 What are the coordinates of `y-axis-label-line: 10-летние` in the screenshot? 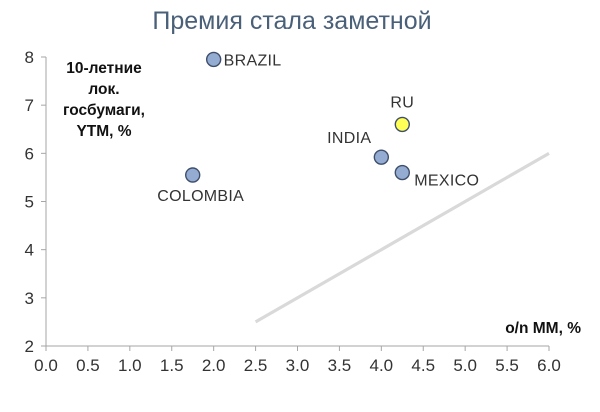 It's located at (104, 68).